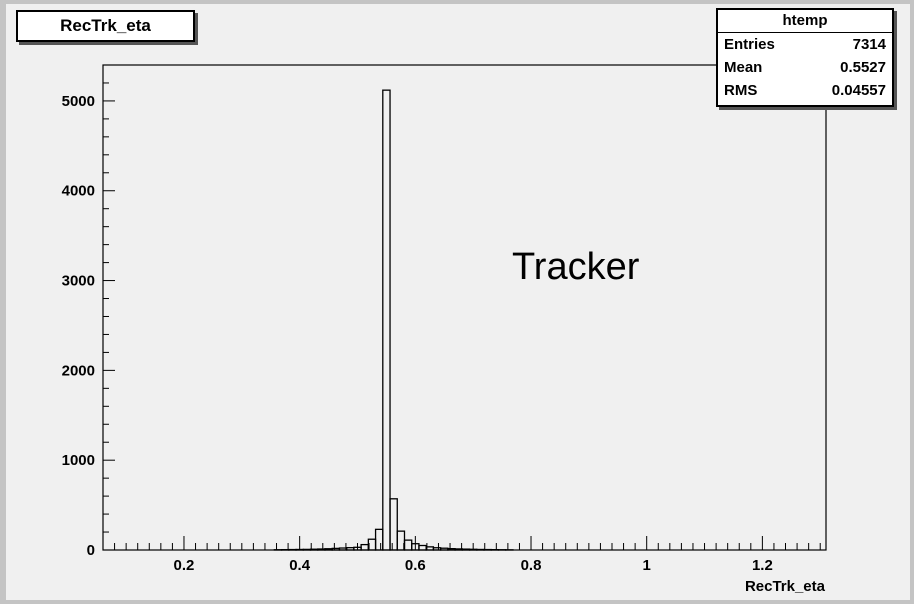  Describe the element at coordinates (105, 26) in the screenshot. I see `chart-title: RecTrk_eta` at that location.